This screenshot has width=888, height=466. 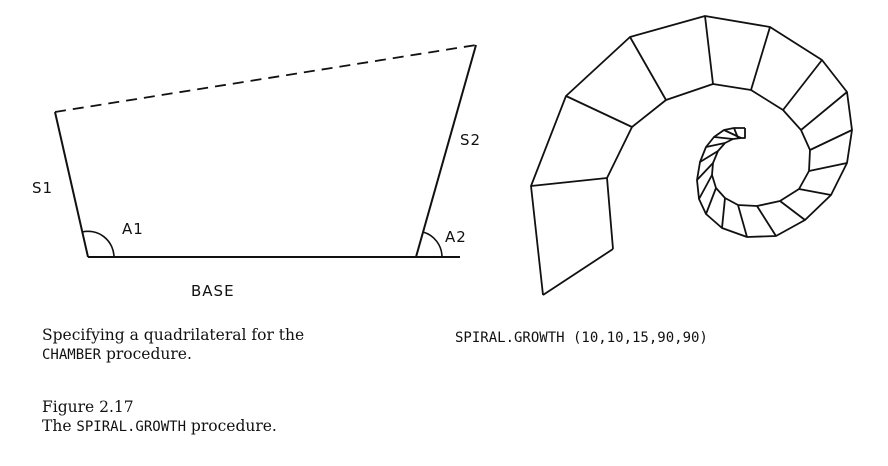 What do you see at coordinates (88, 407) in the screenshot?
I see `figure-number: Figure 2.17` at bounding box center [88, 407].